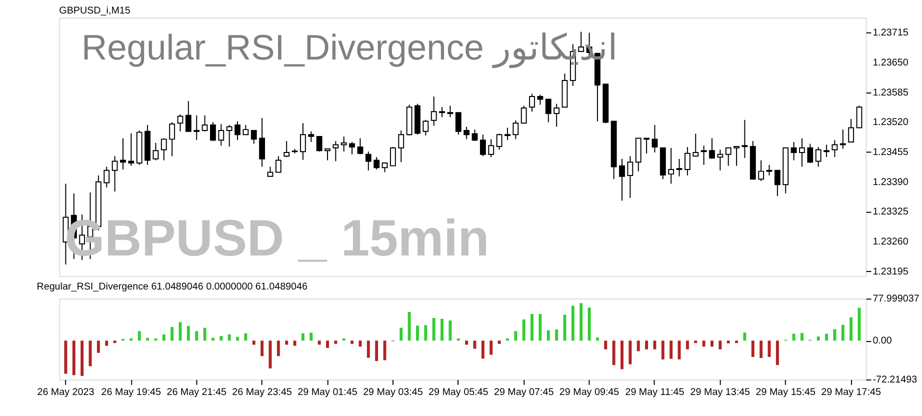 This screenshot has width=922, height=416. What do you see at coordinates (95, 11) in the screenshot?
I see `chart-title: GBPUSD_i,M15` at bounding box center [95, 11].